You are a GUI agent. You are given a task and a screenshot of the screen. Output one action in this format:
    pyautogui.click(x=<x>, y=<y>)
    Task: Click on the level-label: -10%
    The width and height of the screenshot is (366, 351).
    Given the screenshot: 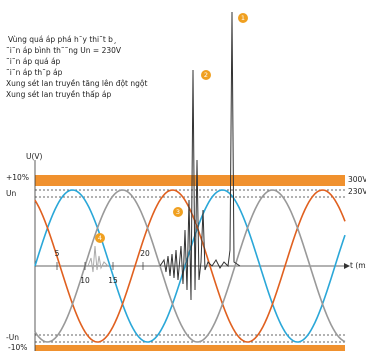 What is the action you would take?
    pyautogui.click(x=17, y=347)
    